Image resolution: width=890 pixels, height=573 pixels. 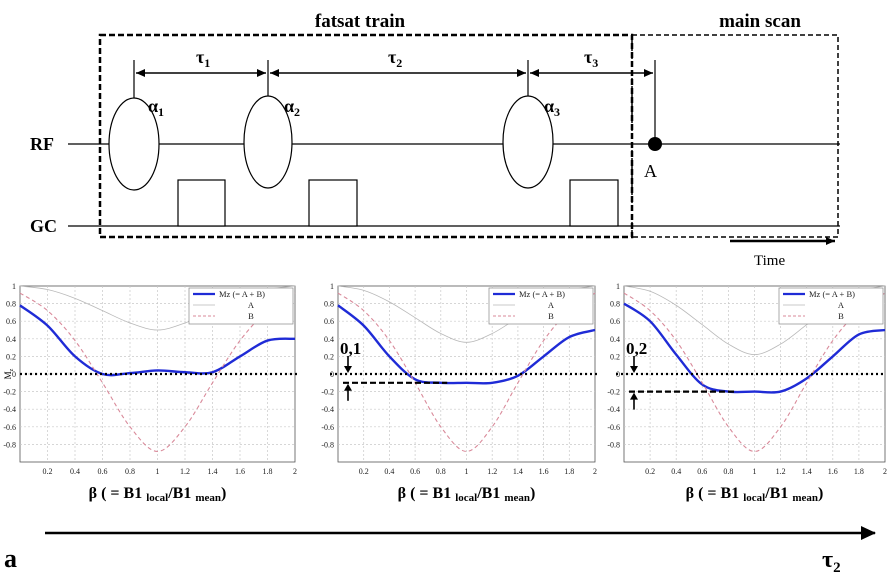 I want to click on main-scan-box, so click(x=735, y=136).